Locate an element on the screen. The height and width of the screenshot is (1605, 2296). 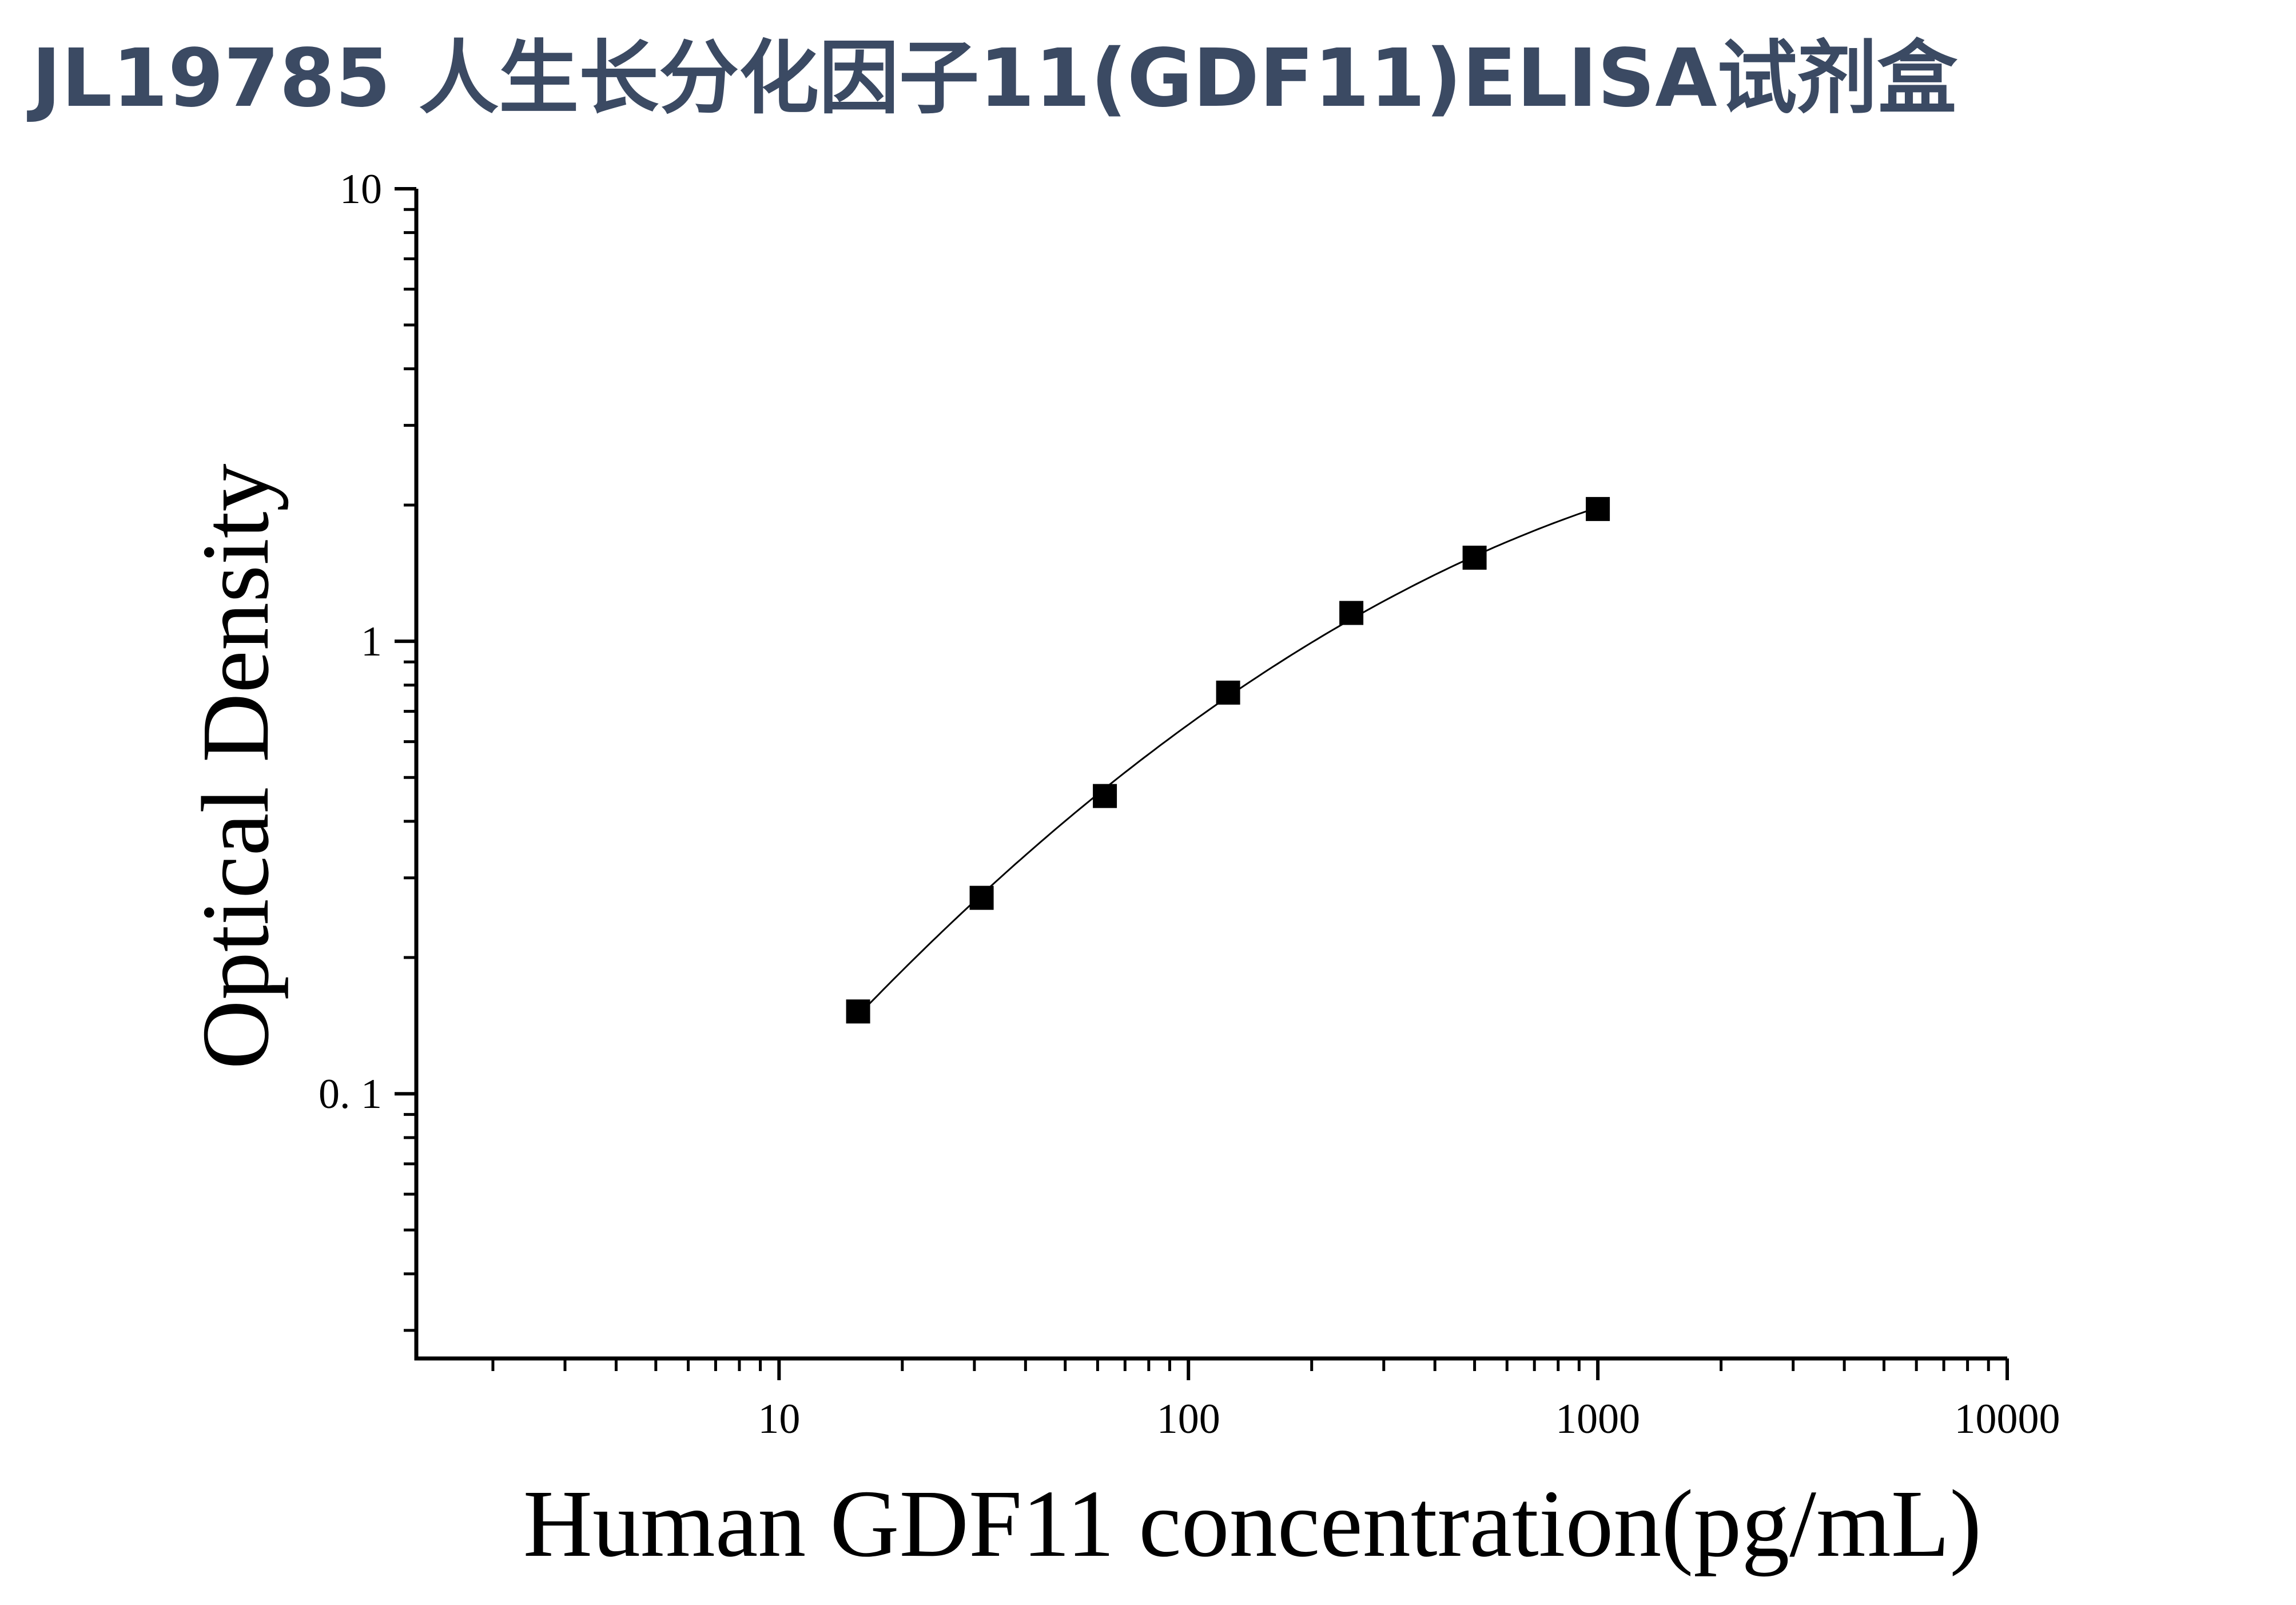
data-points is located at coordinates (1228, 760).